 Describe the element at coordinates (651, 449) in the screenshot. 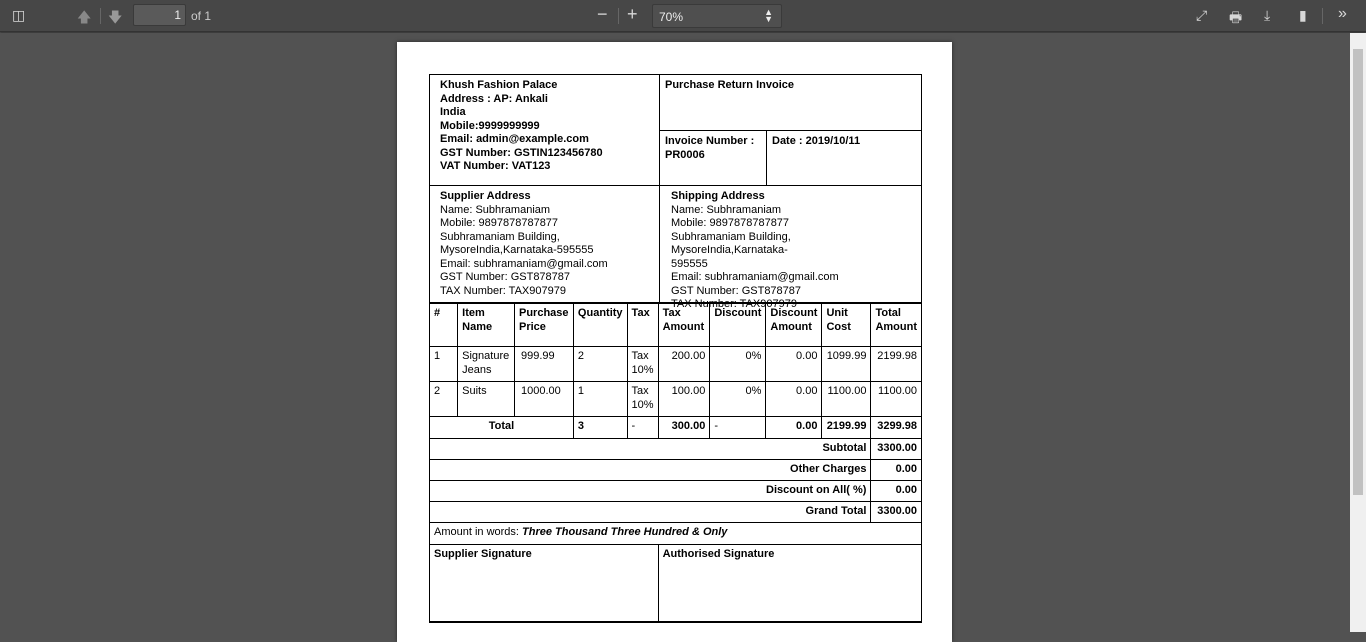

I see `subtotal-label: Subtotal` at that location.